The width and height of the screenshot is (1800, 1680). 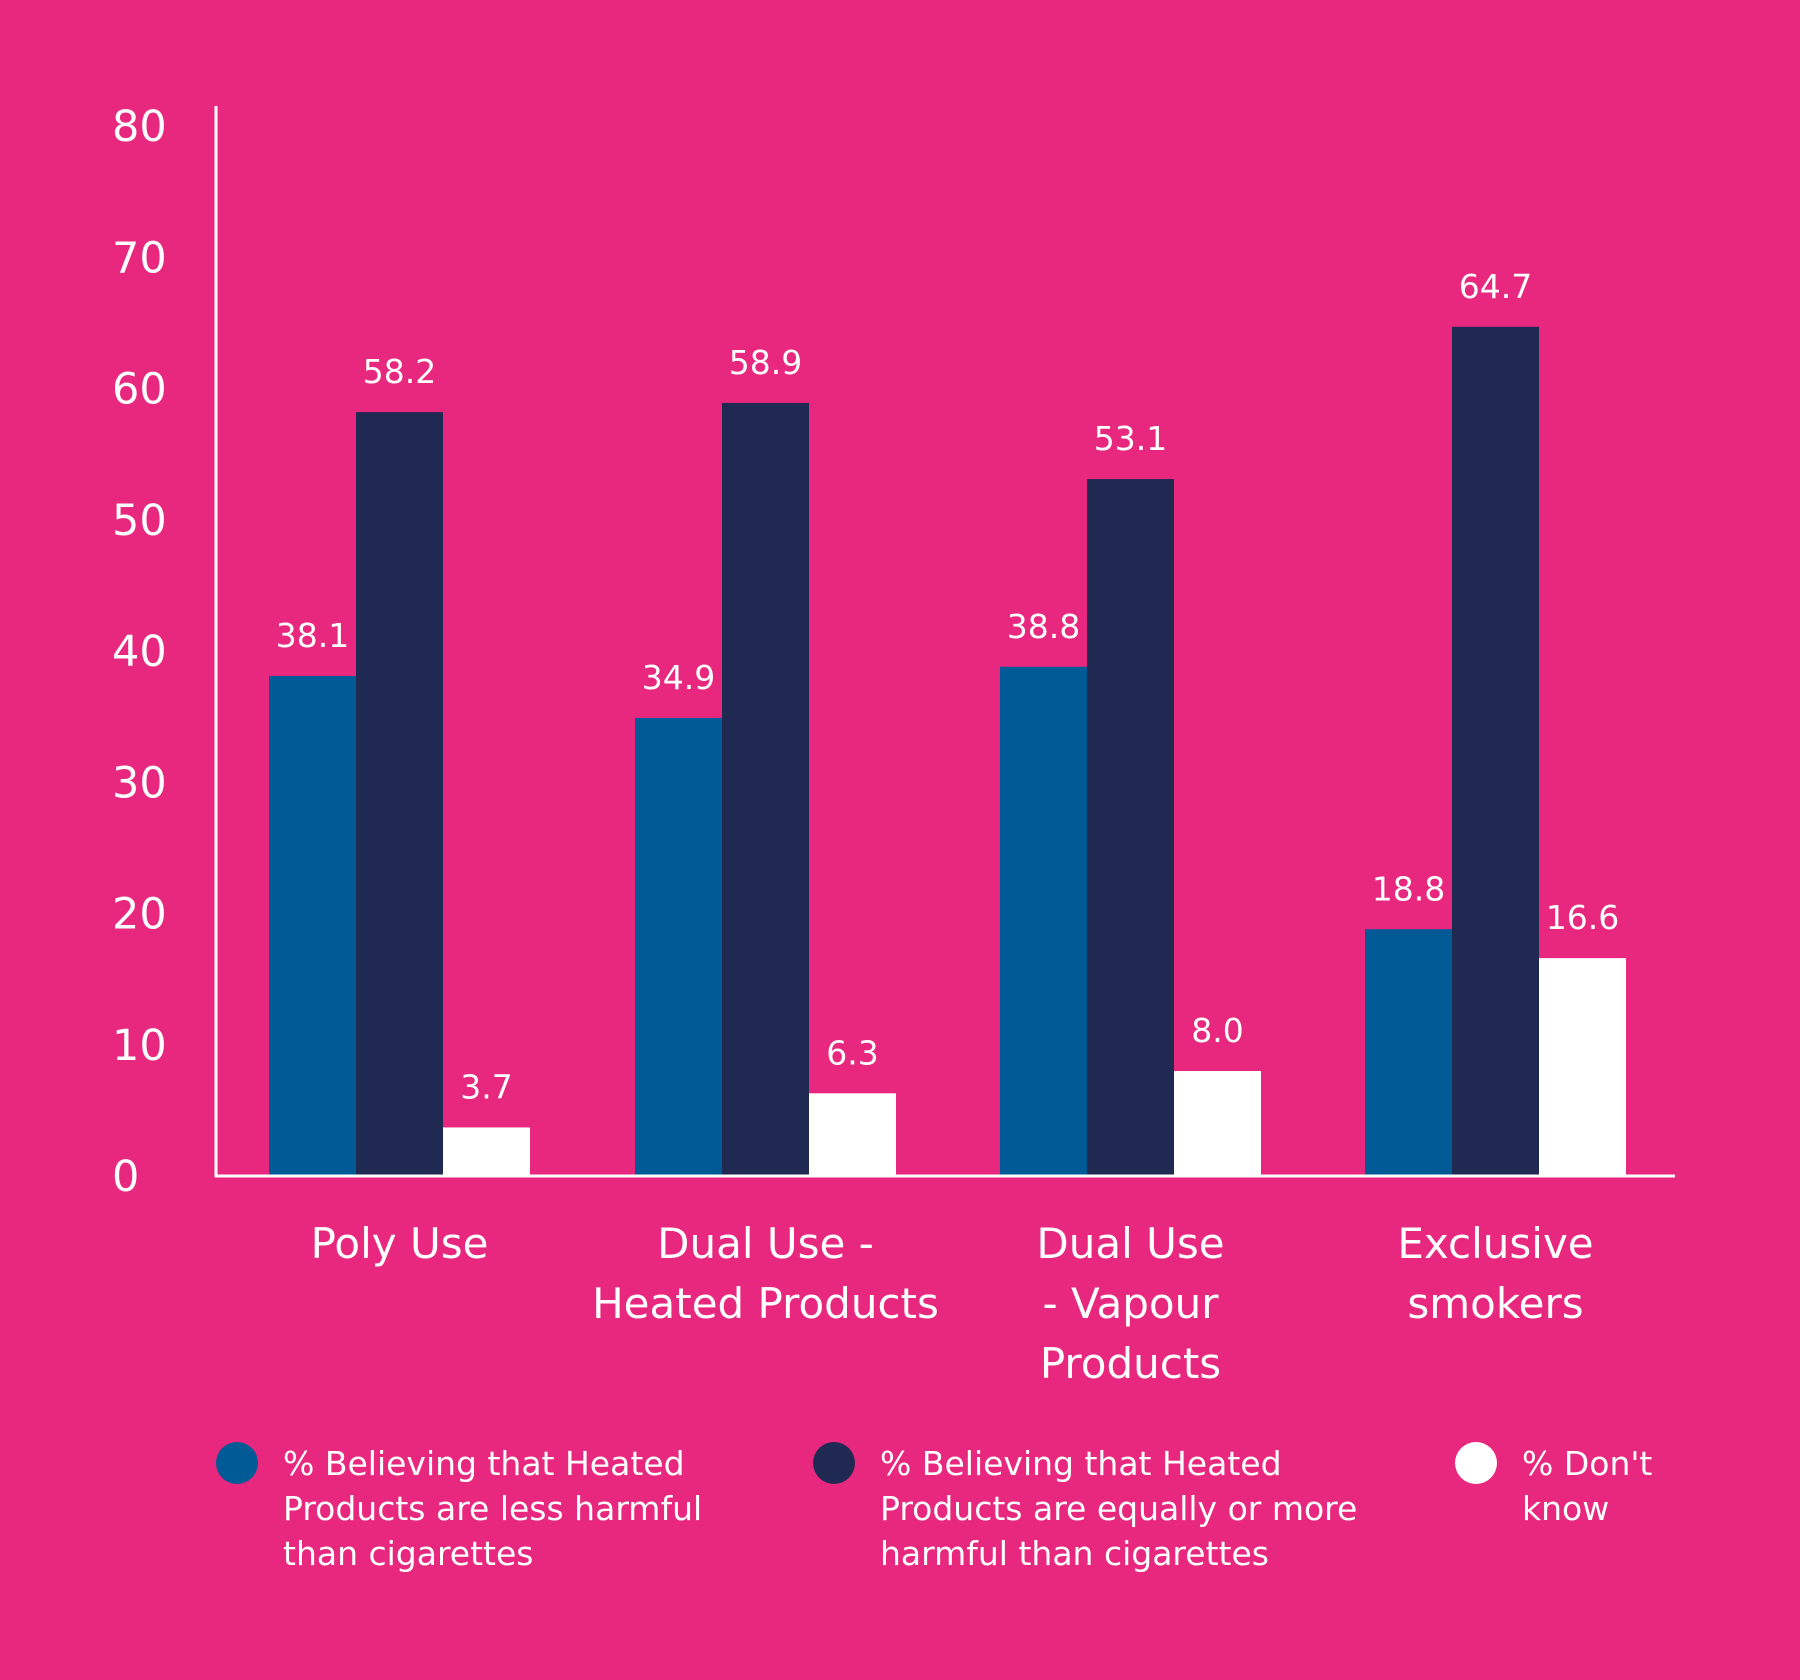 I want to click on bar-value-label-series1-cat3: 38.8, so click(x=1043, y=626).